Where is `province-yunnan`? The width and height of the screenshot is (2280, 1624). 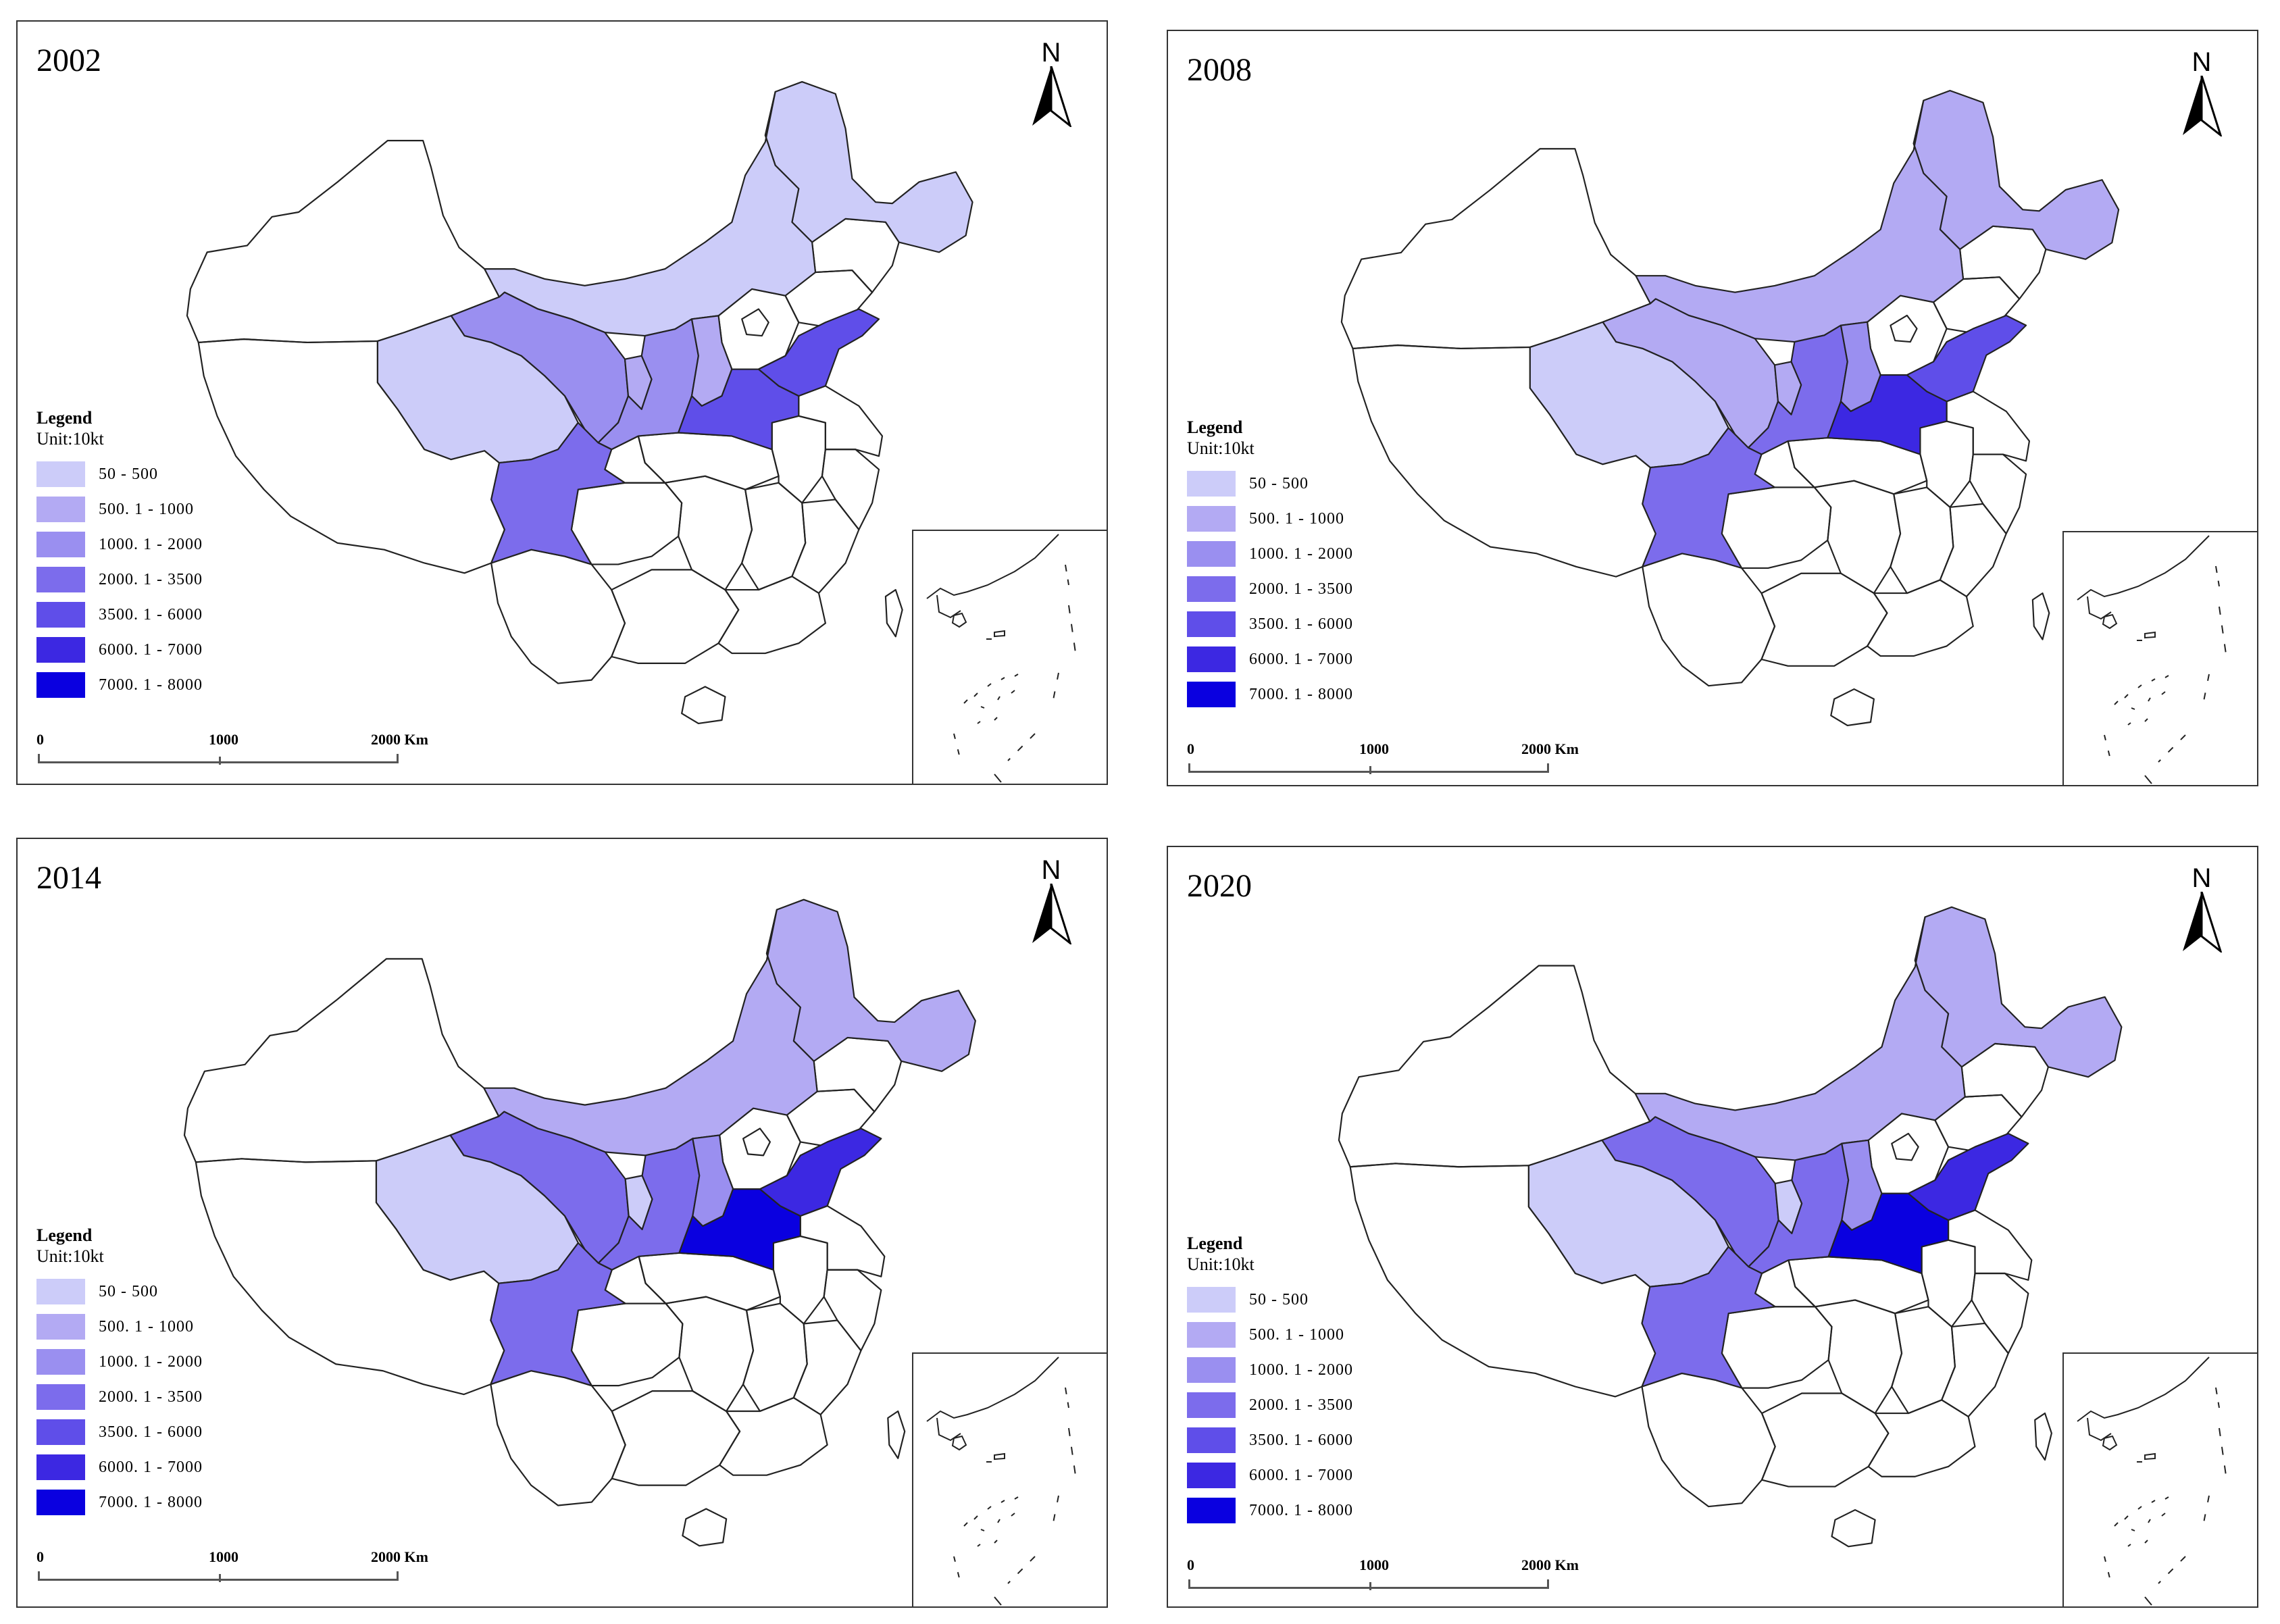
province-yunnan is located at coordinates (1708, 1440).